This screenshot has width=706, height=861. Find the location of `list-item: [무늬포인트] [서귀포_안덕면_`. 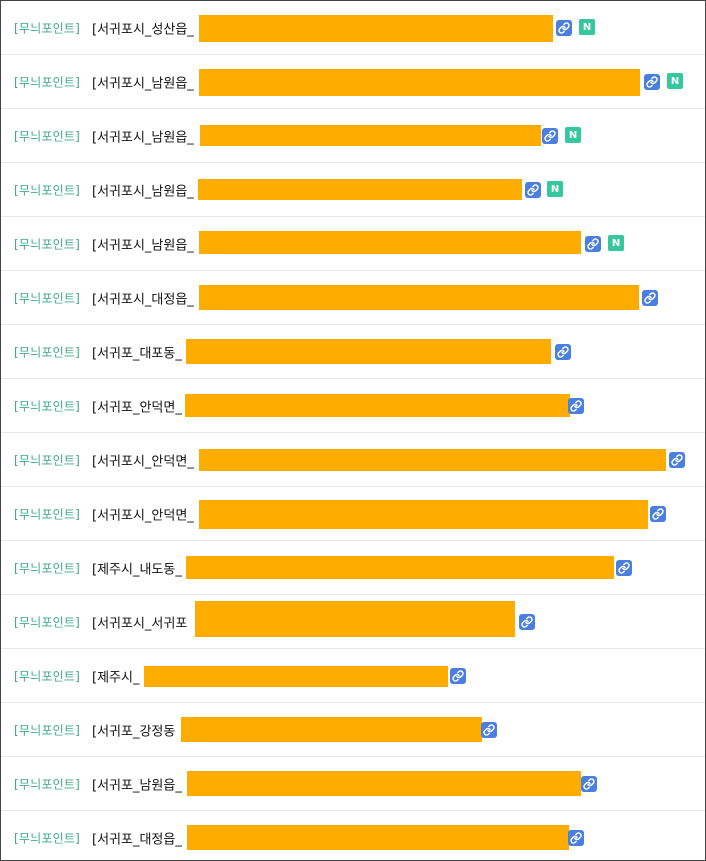

list-item: [무늬포인트] [서귀포_안덕면_ is located at coordinates (353, 406).